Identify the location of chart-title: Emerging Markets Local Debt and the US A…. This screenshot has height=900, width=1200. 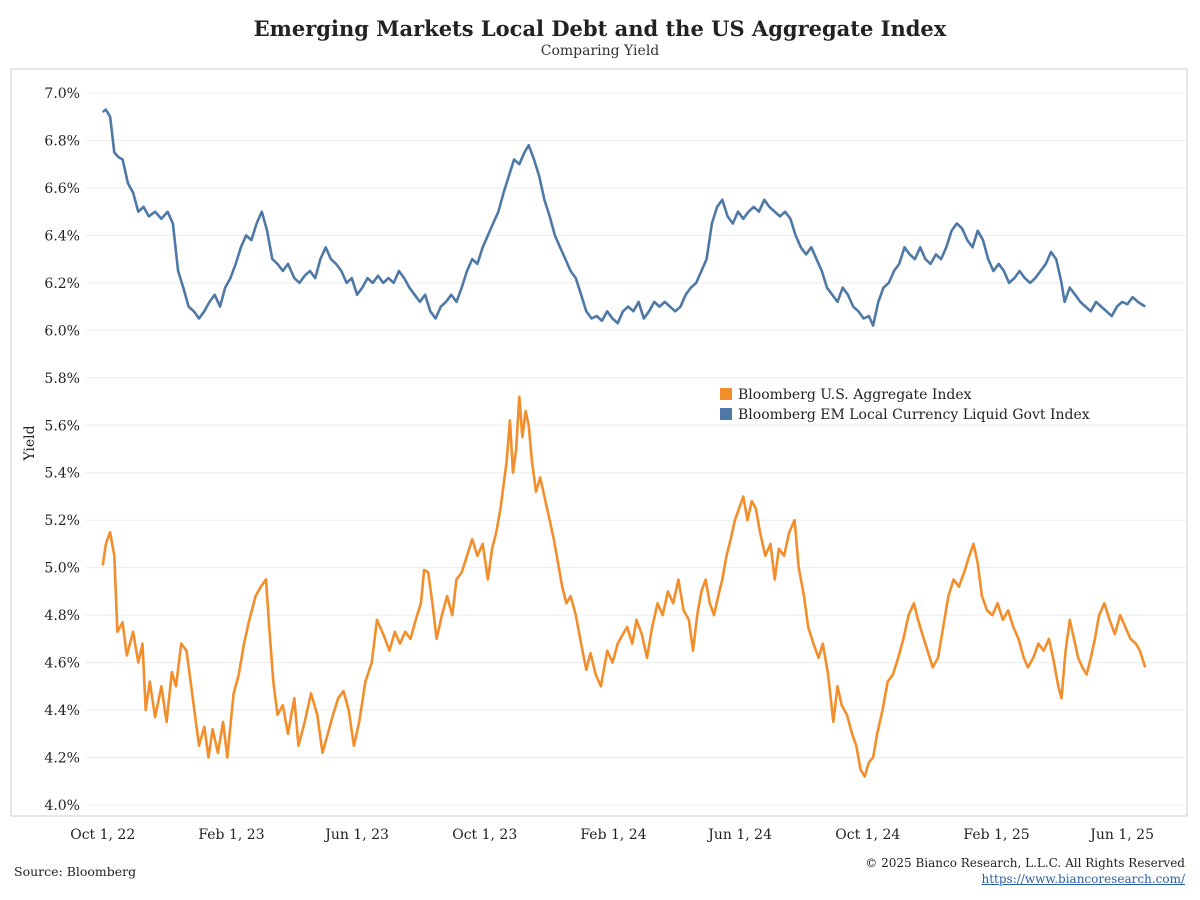
(600, 28).